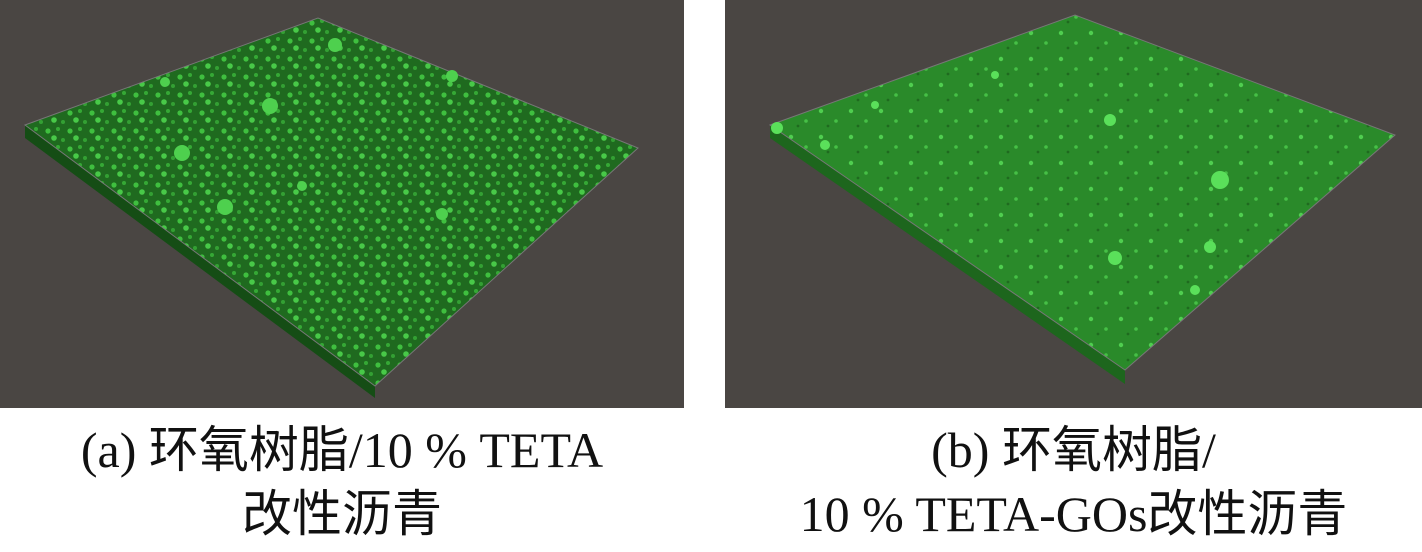  Describe the element at coordinates (1073, 482) in the screenshot. I see `caption-b: (b) 环氧树脂/ 10 % TETA-GOs改性沥青` at that location.